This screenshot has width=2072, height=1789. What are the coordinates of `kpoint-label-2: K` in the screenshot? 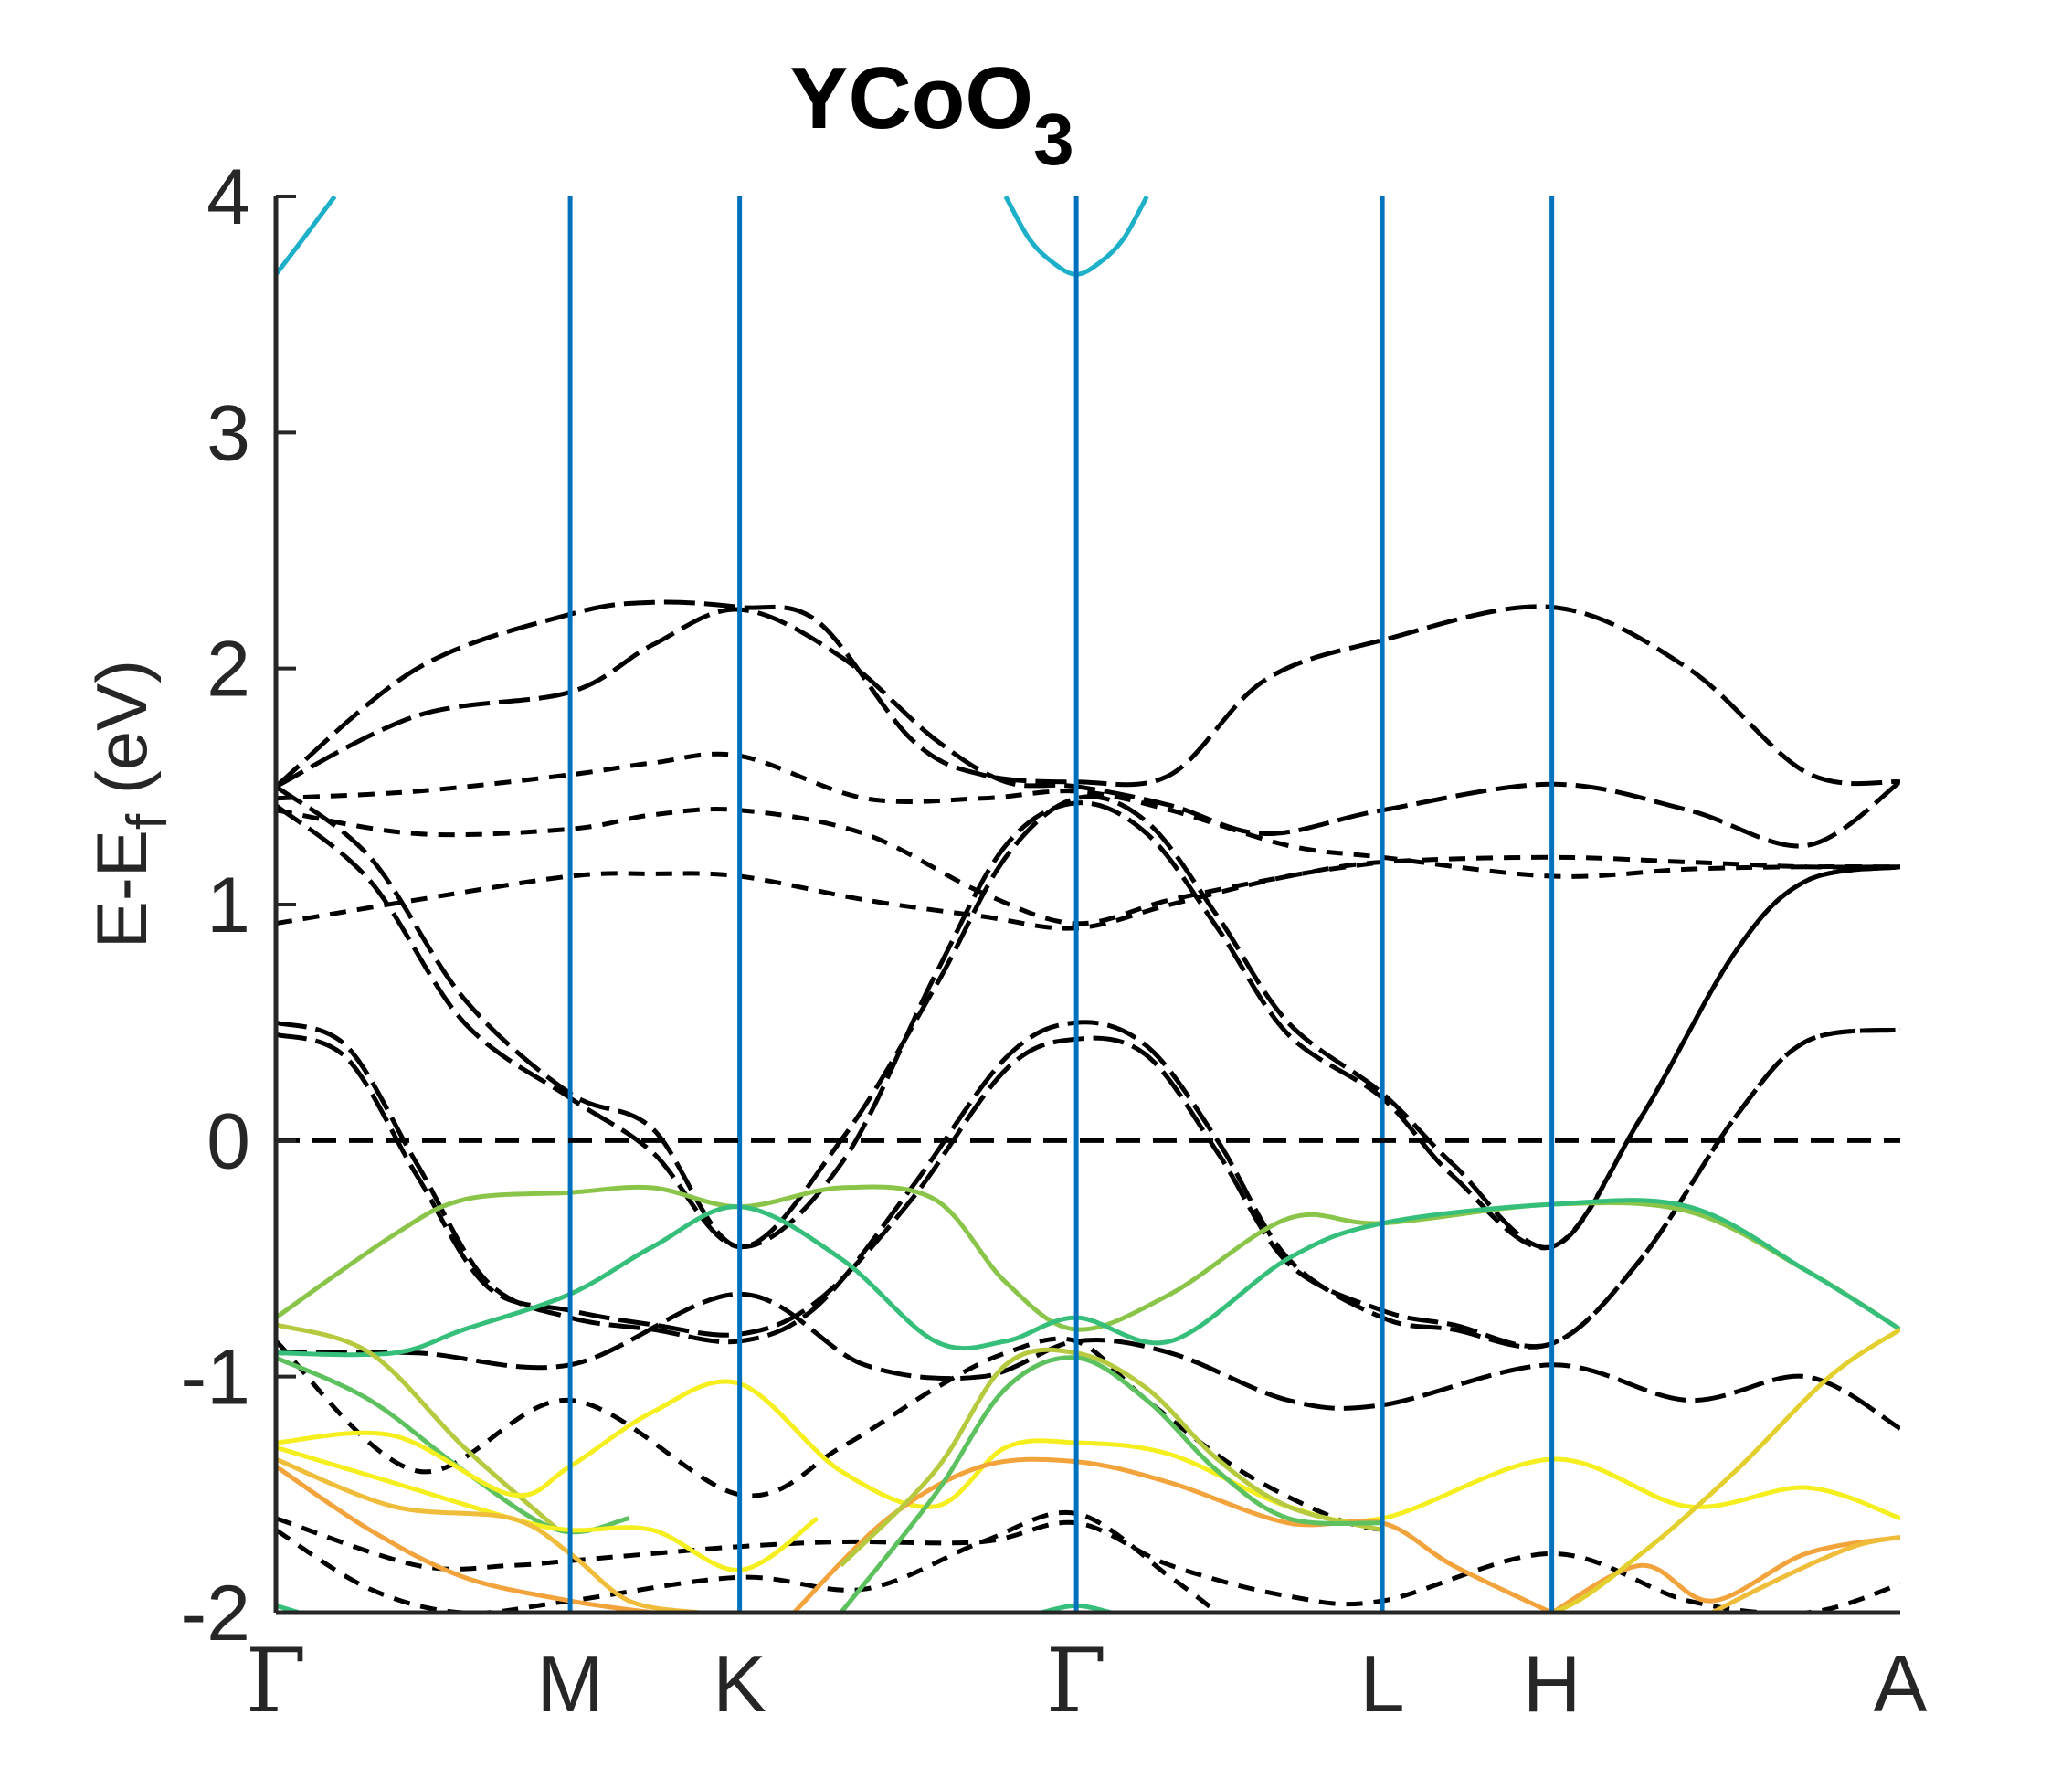 It's located at (739, 1683).